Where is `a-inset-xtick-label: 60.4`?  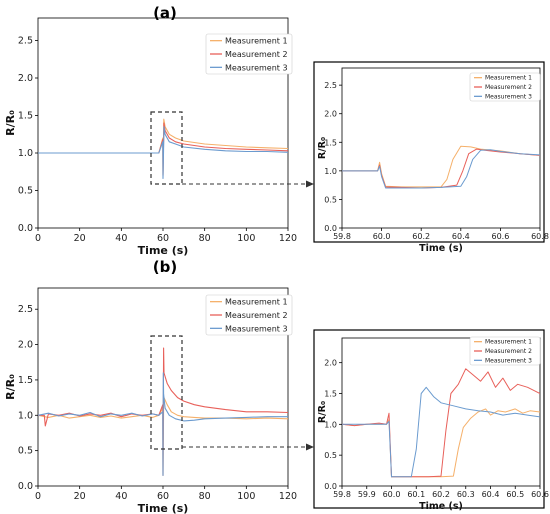
a-inset-xtick-label: 60.4 is located at coordinates (461, 236).